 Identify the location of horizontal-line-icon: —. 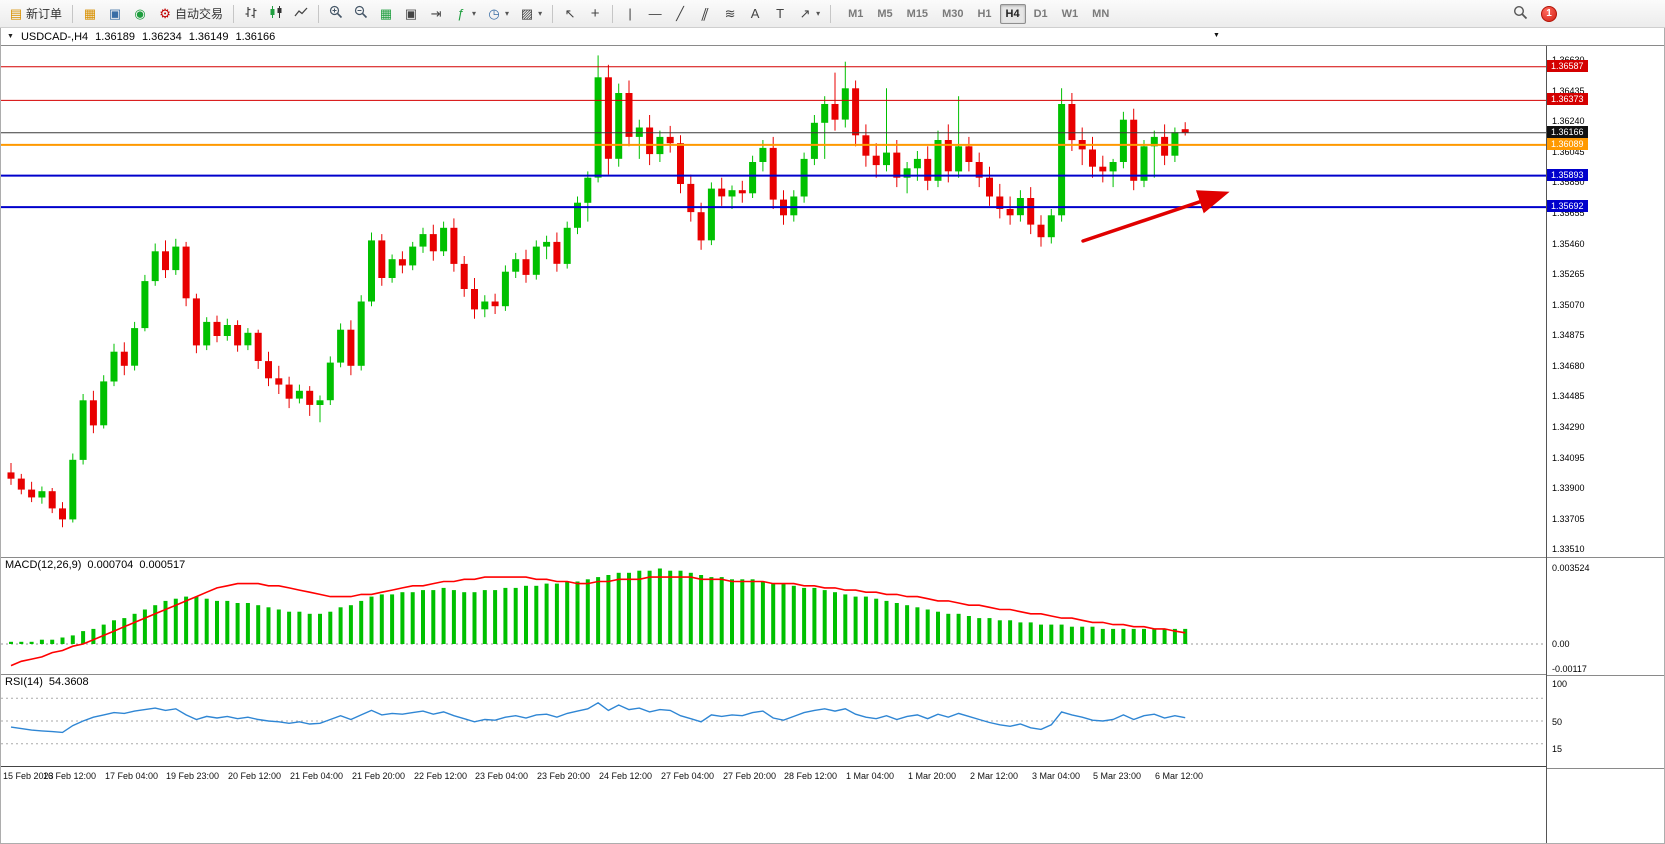
(655, 13).